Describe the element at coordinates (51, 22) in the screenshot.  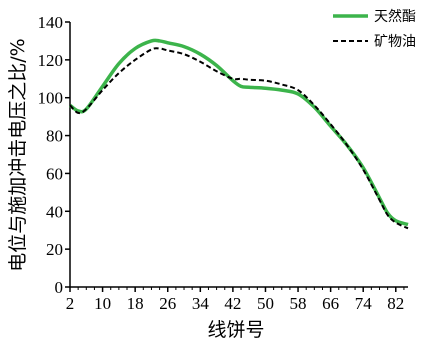
I see `y-tick-label: 140` at that location.